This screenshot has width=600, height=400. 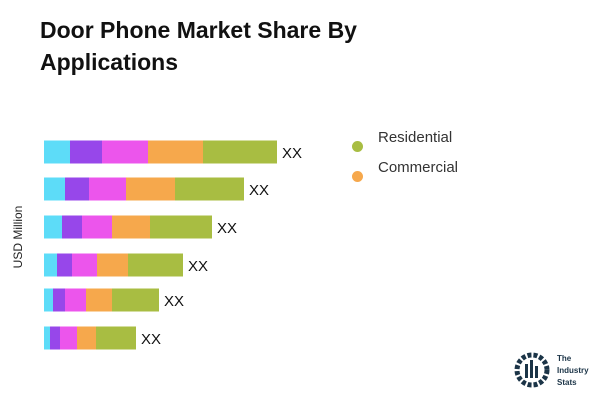 I want to click on logo-line: Industry, so click(x=573, y=370).